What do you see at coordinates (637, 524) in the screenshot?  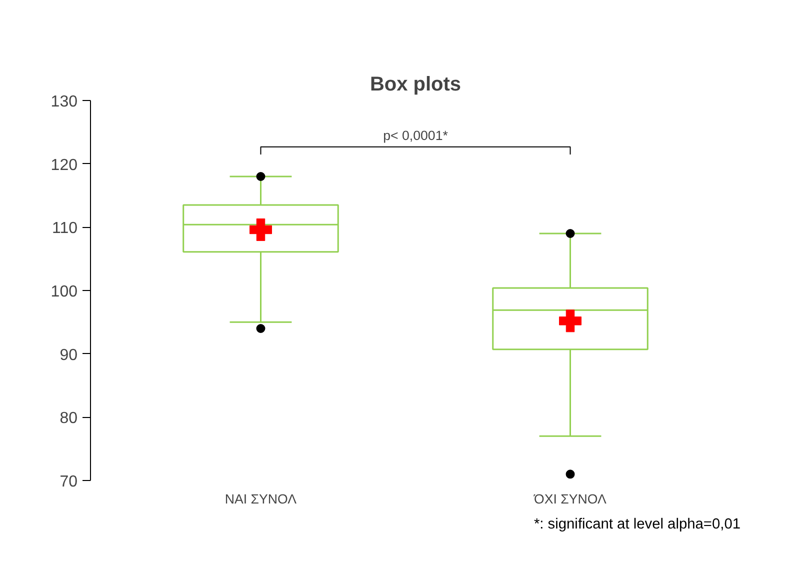 I see `text: *: significant at level alpha=0,01` at bounding box center [637, 524].